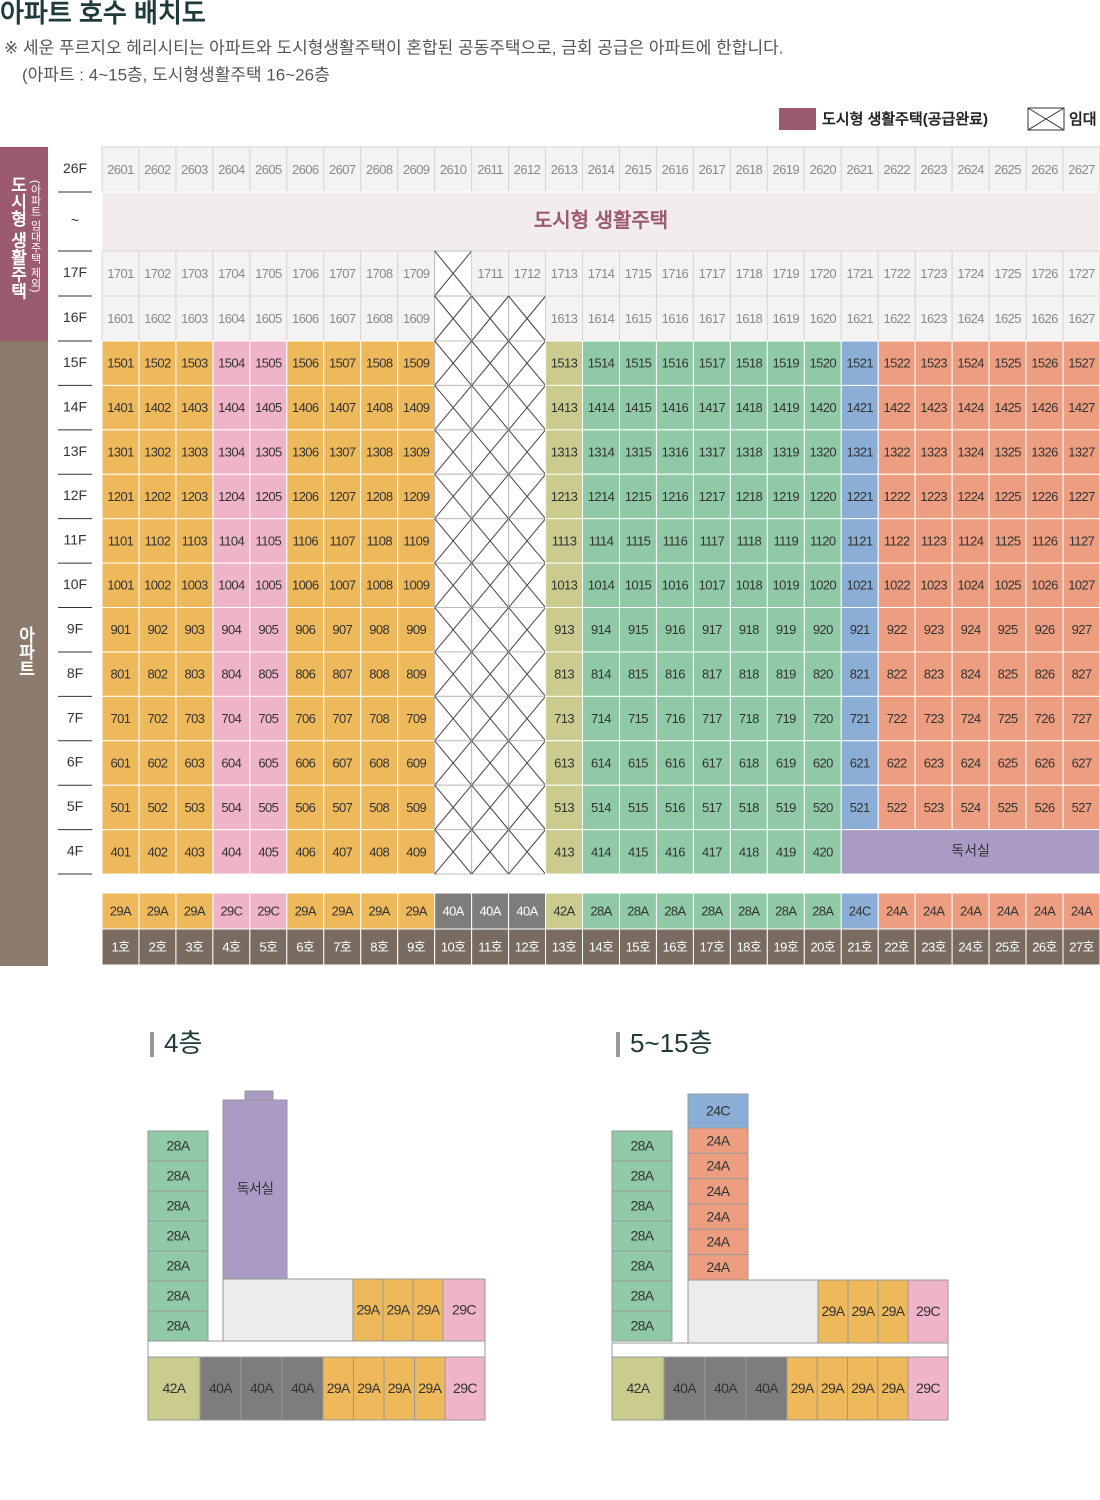 This screenshot has height=1500, width=1100. Describe the element at coordinates (823, 674) in the screenshot. I see `unit-number: 820` at that location.